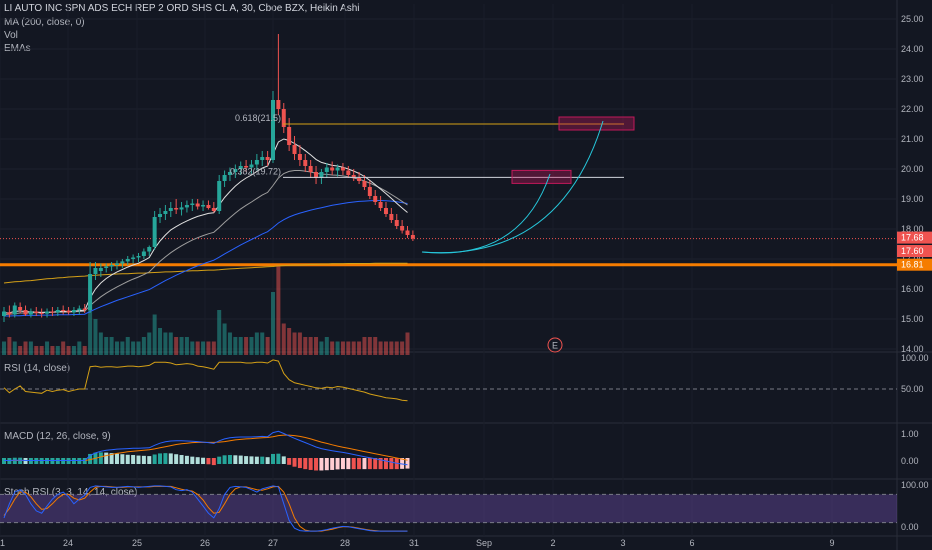  What do you see at coordinates (71, 492) in the screenshot?
I see `stoch-pane-label: Stoch RSI (3, 3, 14, 14, close)` at bounding box center [71, 492].